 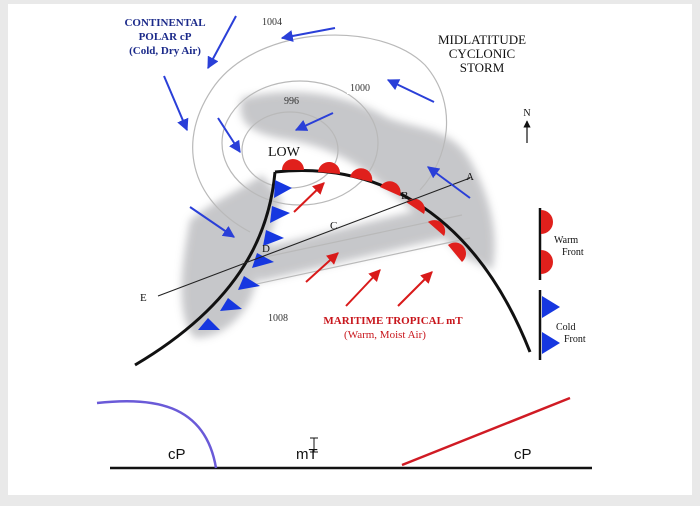 What do you see at coordinates (157, 434) in the screenshot?
I see `cross-section-cold-front` at bounding box center [157, 434].